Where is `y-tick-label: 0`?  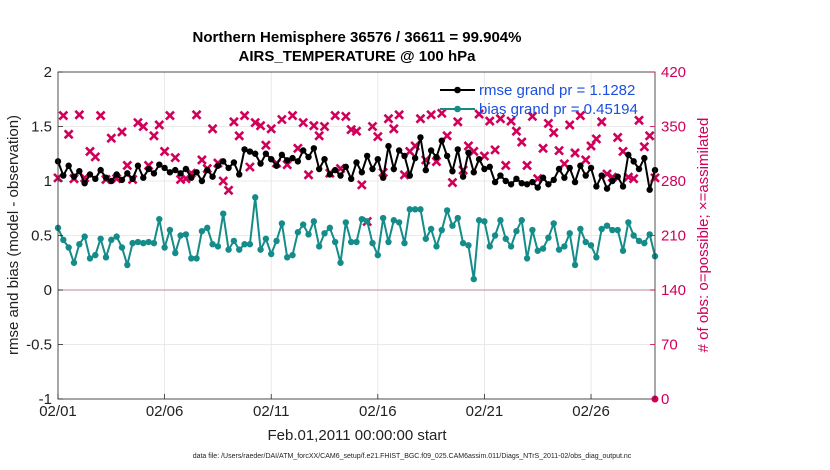 y-tick-label: 0 is located at coordinates (48, 290).